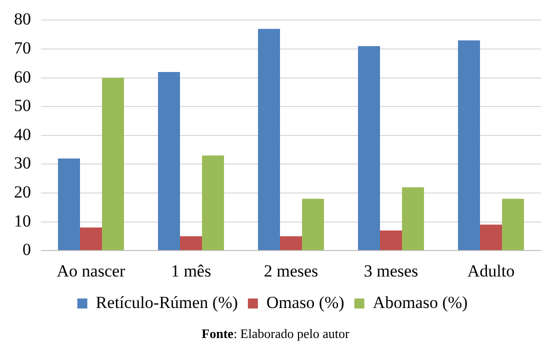 This screenshot has height=346, width=551. What do you see at coordinates (91, 270) in the screenshot?
I see `x-tick-label: Ao nascer` at bounding box center [91, 270].